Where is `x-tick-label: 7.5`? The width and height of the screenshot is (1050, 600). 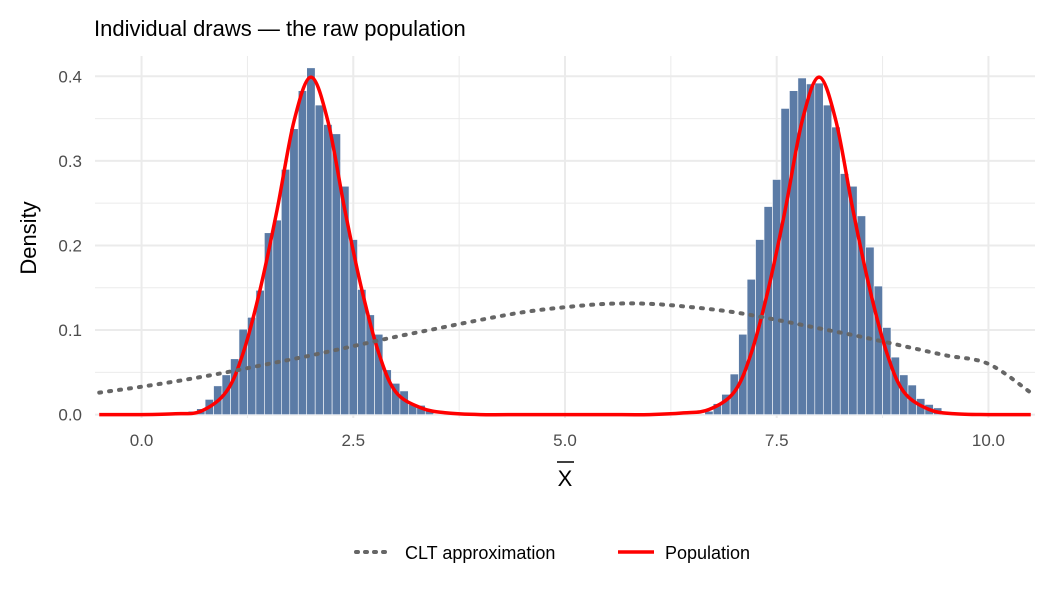
x-tick-label: 7.5 is located at coordinates (777, 440).